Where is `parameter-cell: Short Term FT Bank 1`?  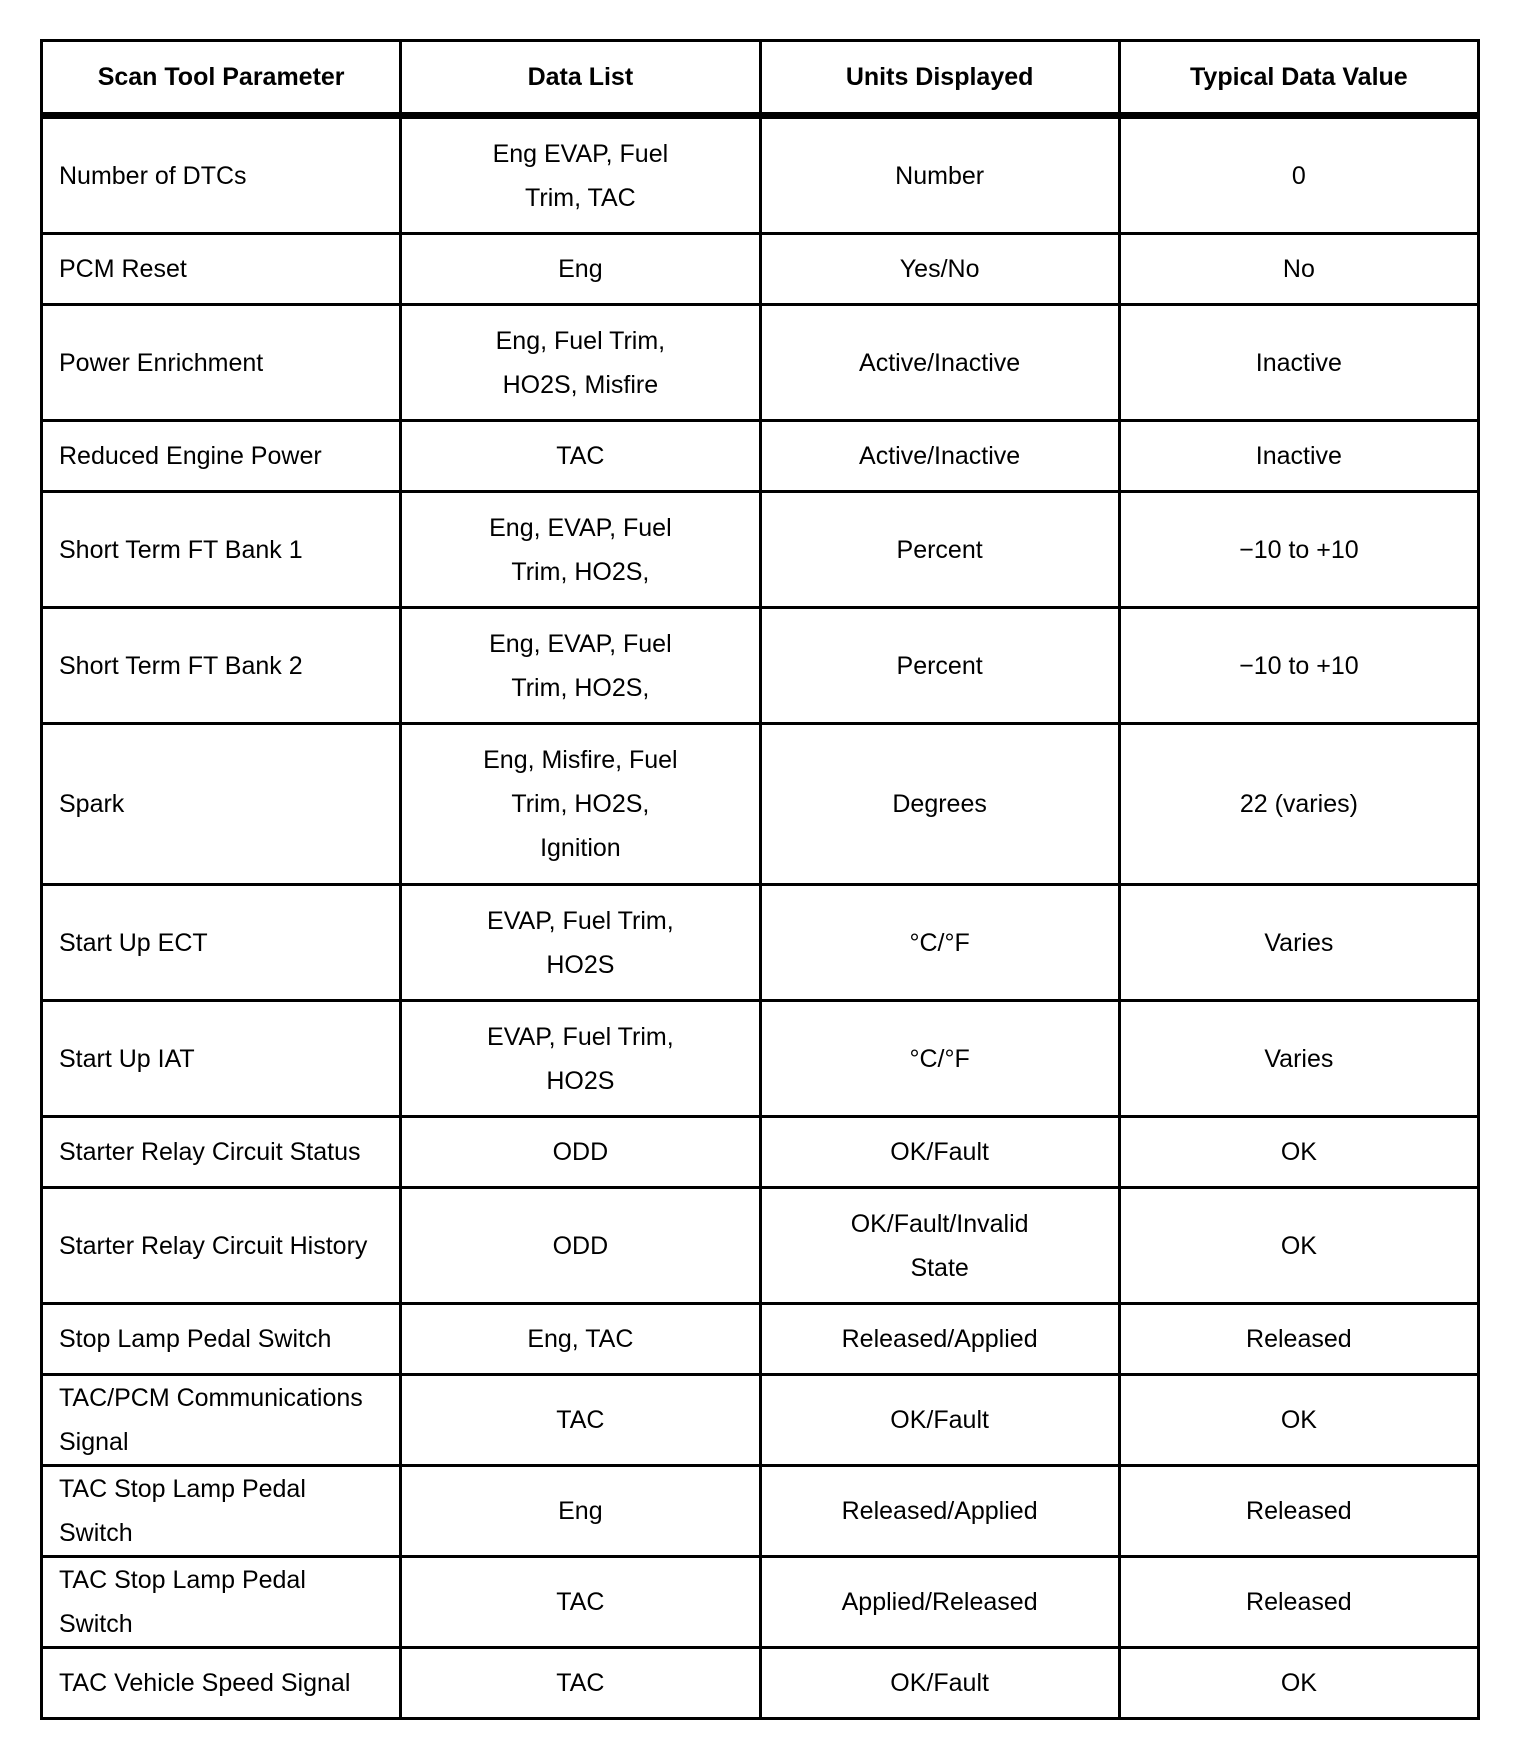 parameter-cell: Short Term FT Bank 1 is located at coordinates (221, 549).